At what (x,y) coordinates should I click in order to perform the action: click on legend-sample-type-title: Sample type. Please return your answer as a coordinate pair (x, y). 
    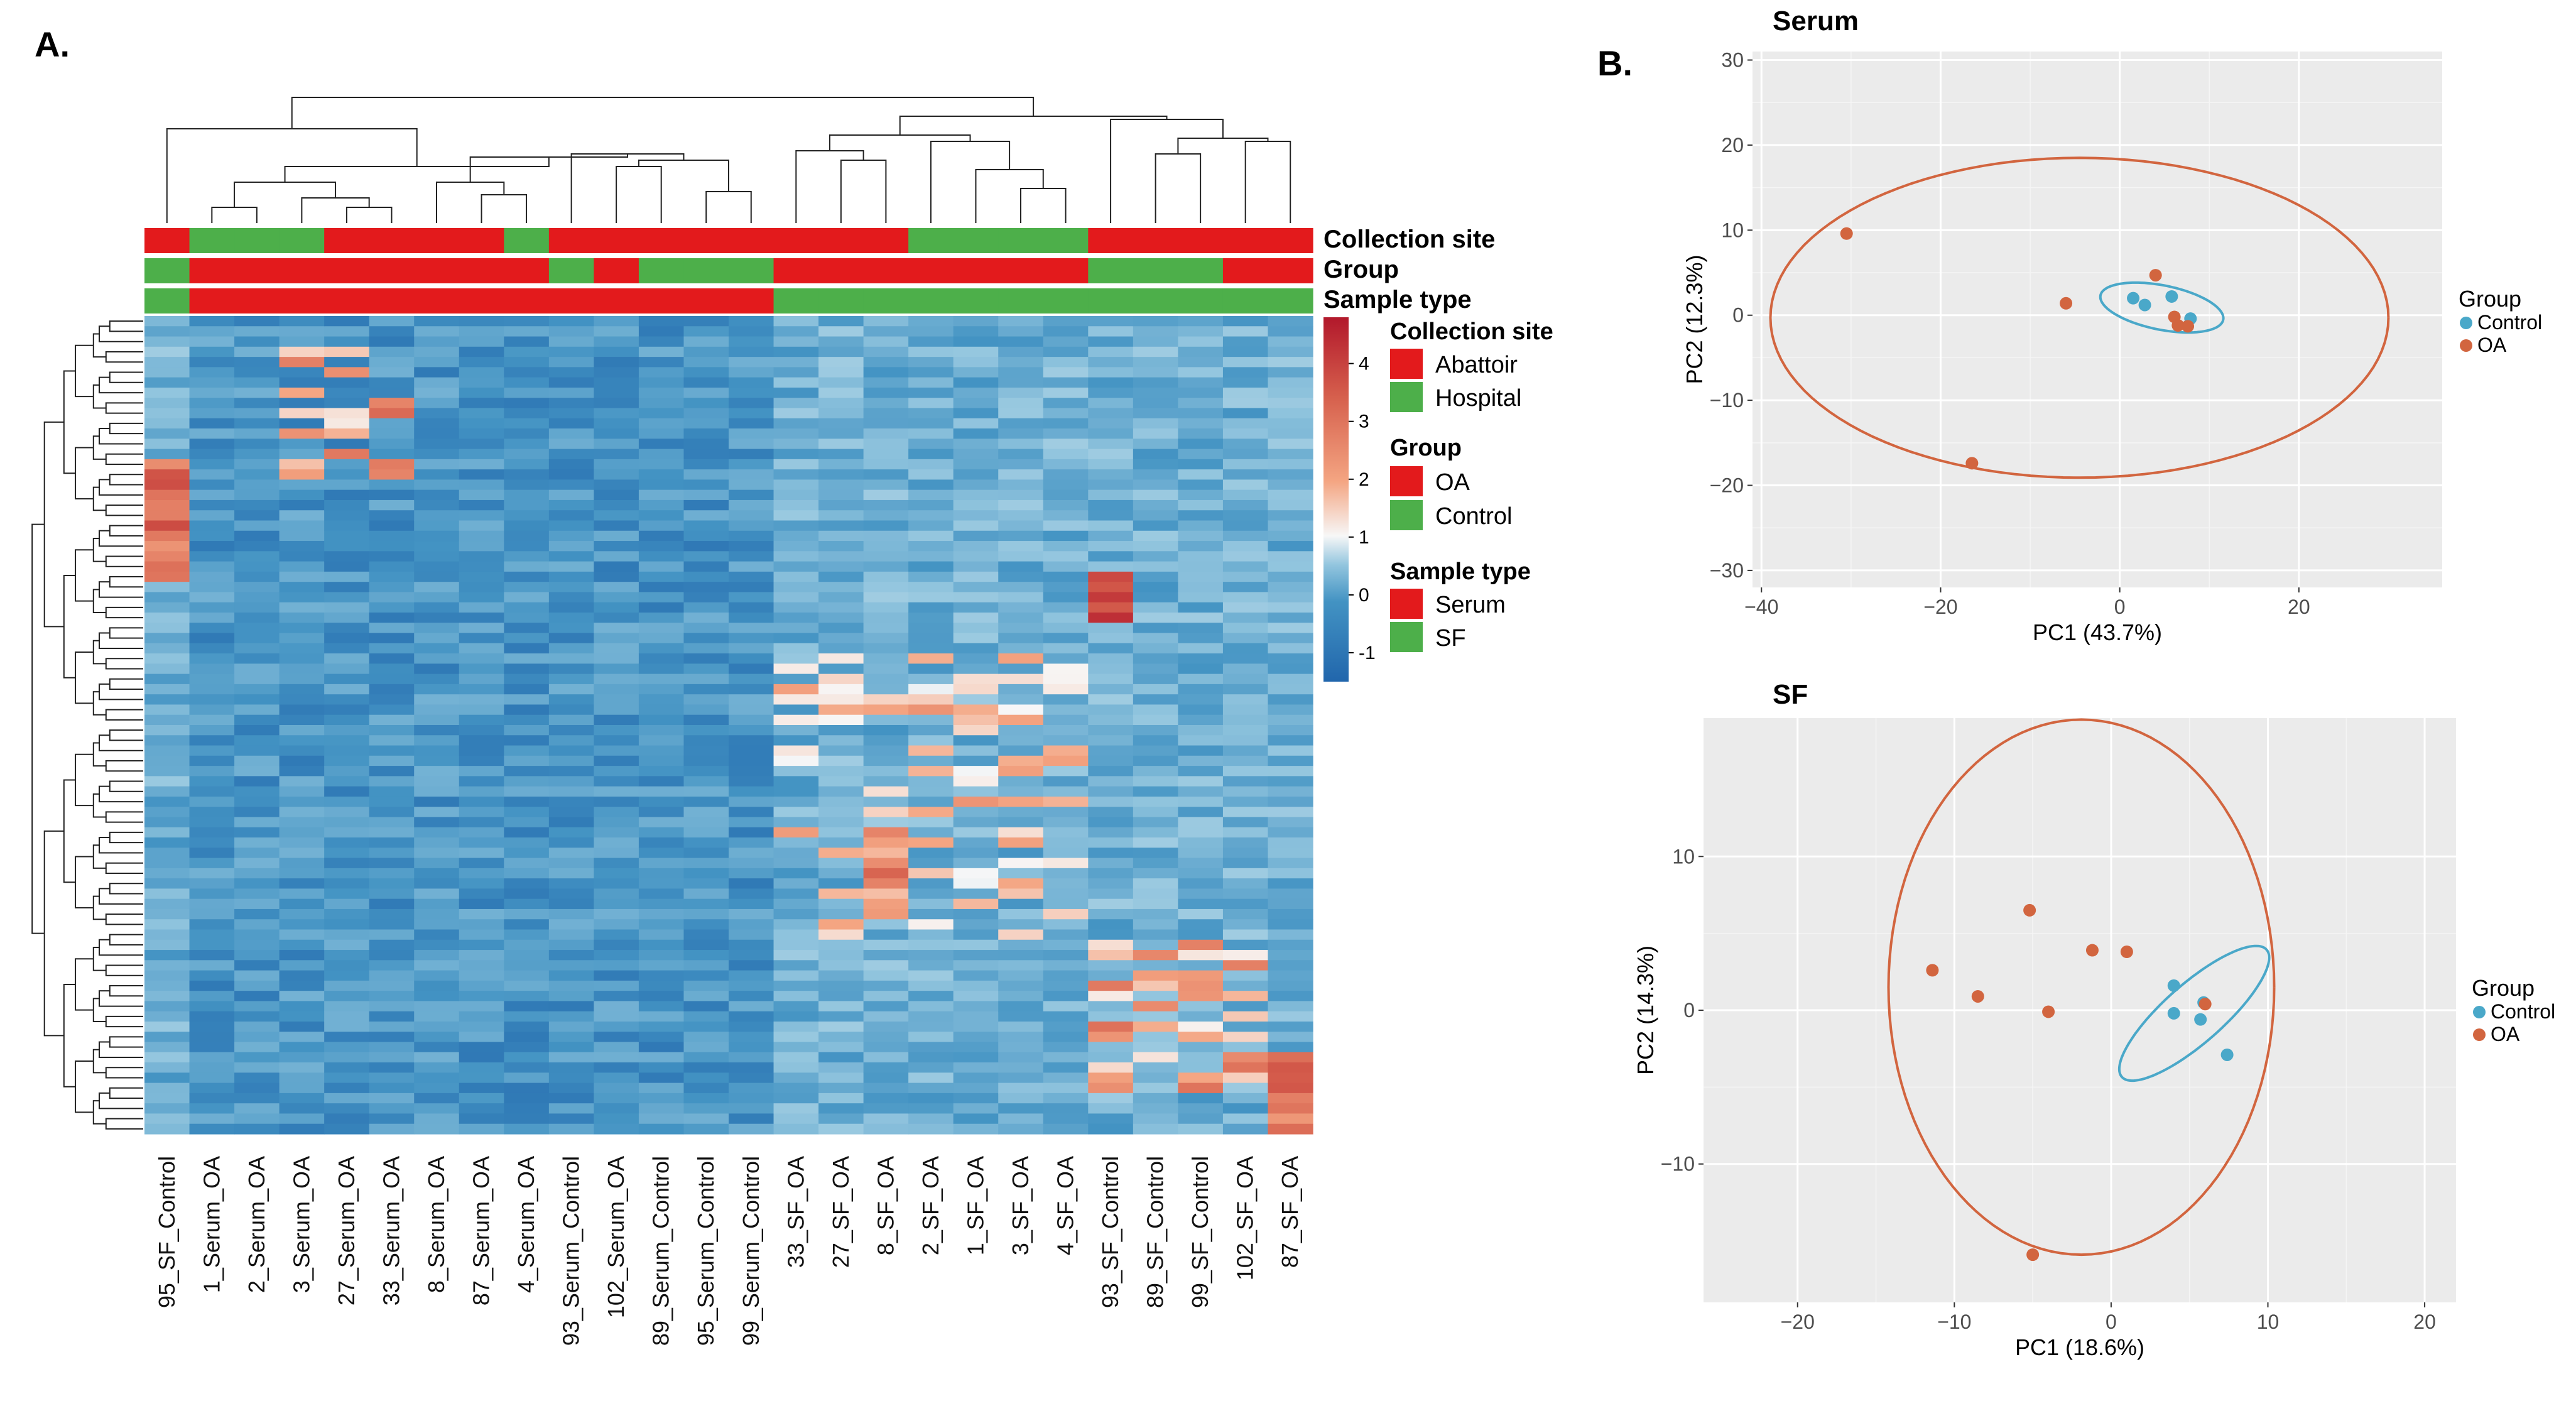
    Looking at the image, I should click on (1460, 572).